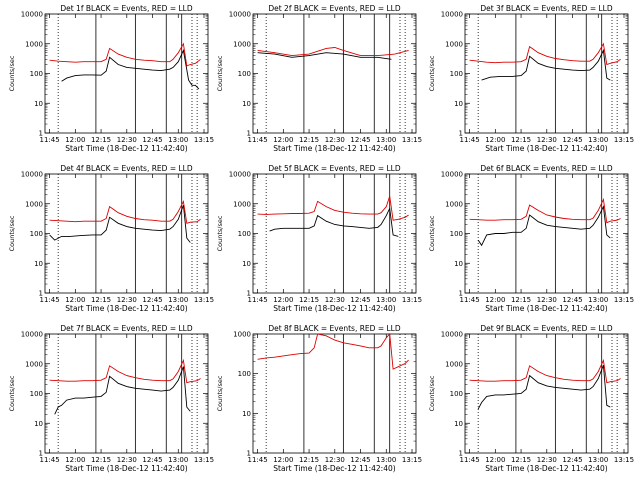 The image size is (640, 480). Describe the element at coordinates (126, 328) in the screenshot. I see `chart-title: Det 7f BLACK = Events, RED = LLD` at that location.